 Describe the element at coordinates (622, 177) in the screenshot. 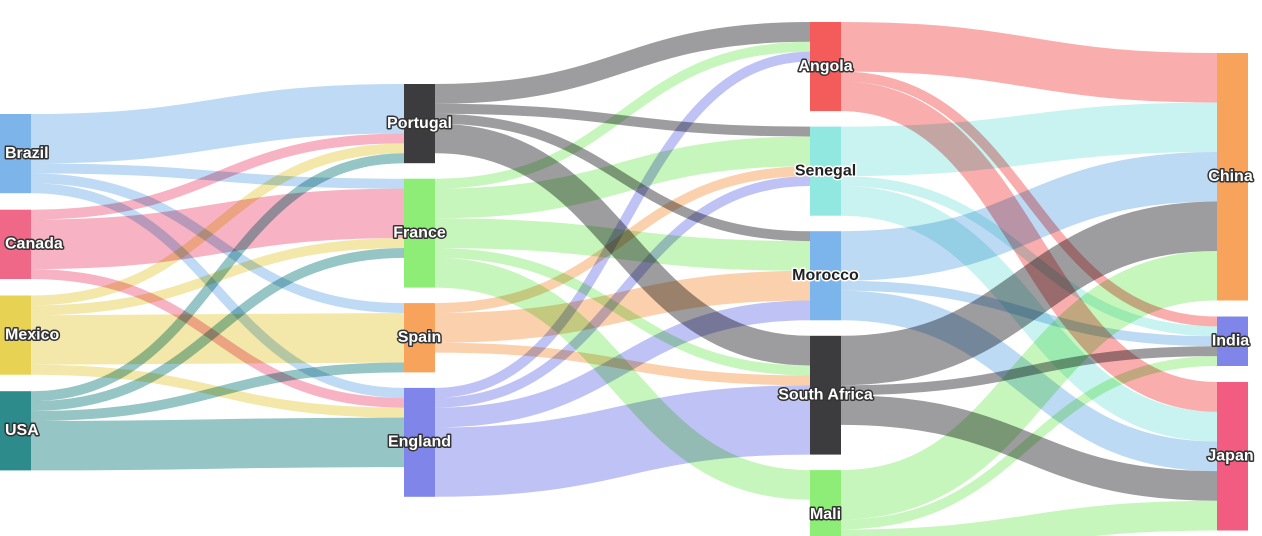

I see `link-france-to-senegal` at that location.